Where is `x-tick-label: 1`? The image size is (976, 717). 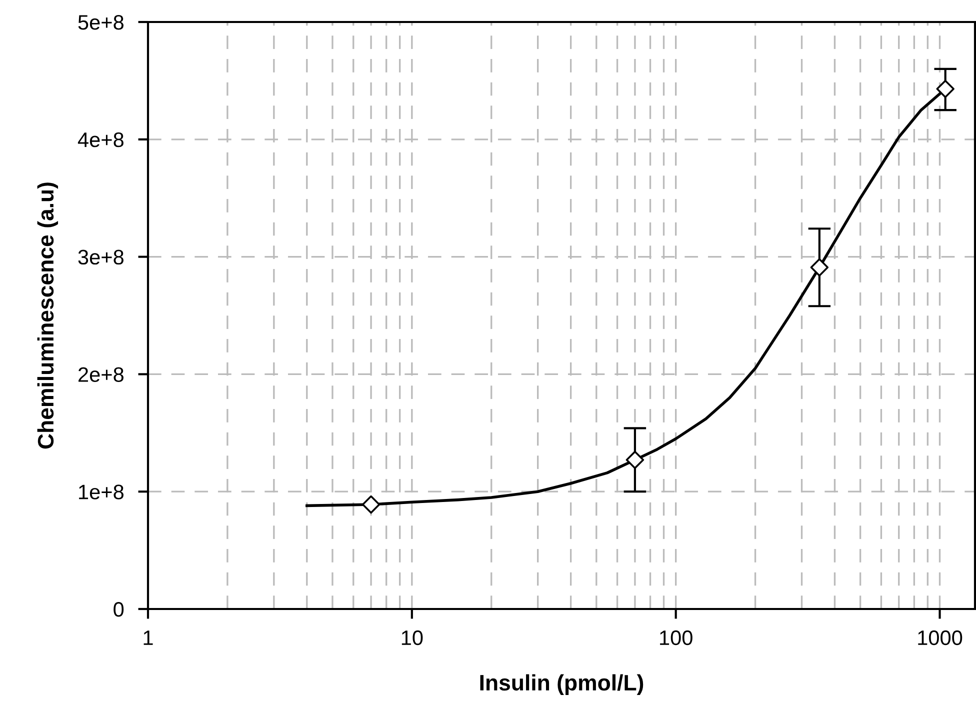
x-tick-label: 1 is located at coordinates (148, 637).